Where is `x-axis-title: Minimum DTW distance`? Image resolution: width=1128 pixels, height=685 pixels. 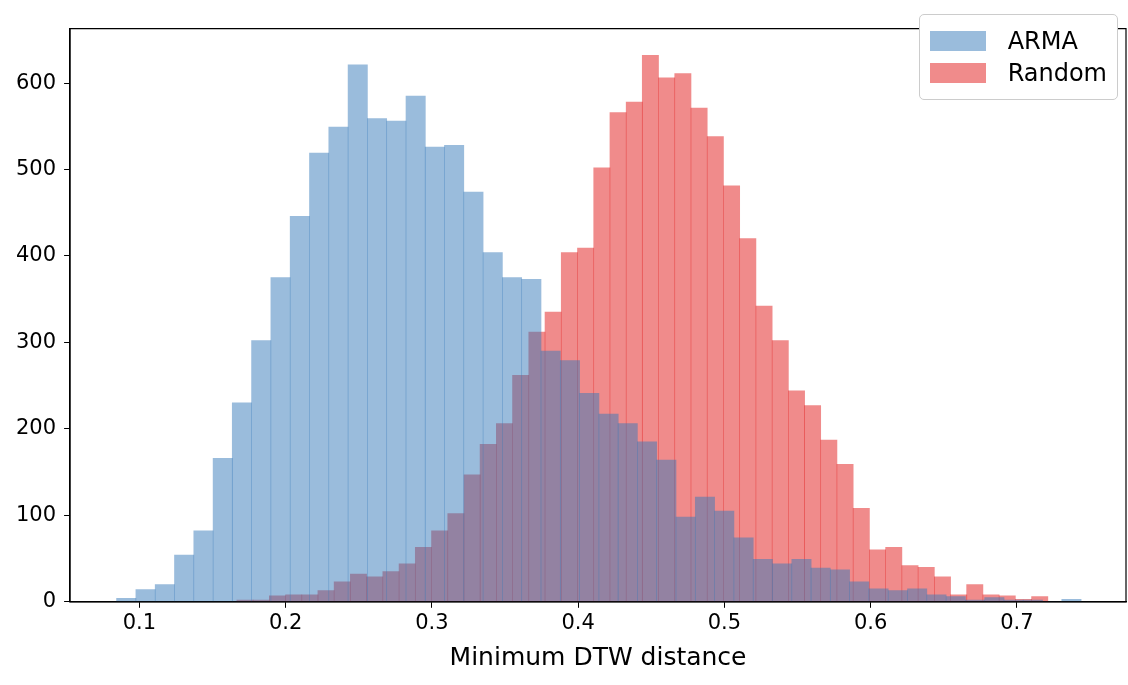 x-axis-title: Minimum DTW distance is located at coordinates (598, 656).